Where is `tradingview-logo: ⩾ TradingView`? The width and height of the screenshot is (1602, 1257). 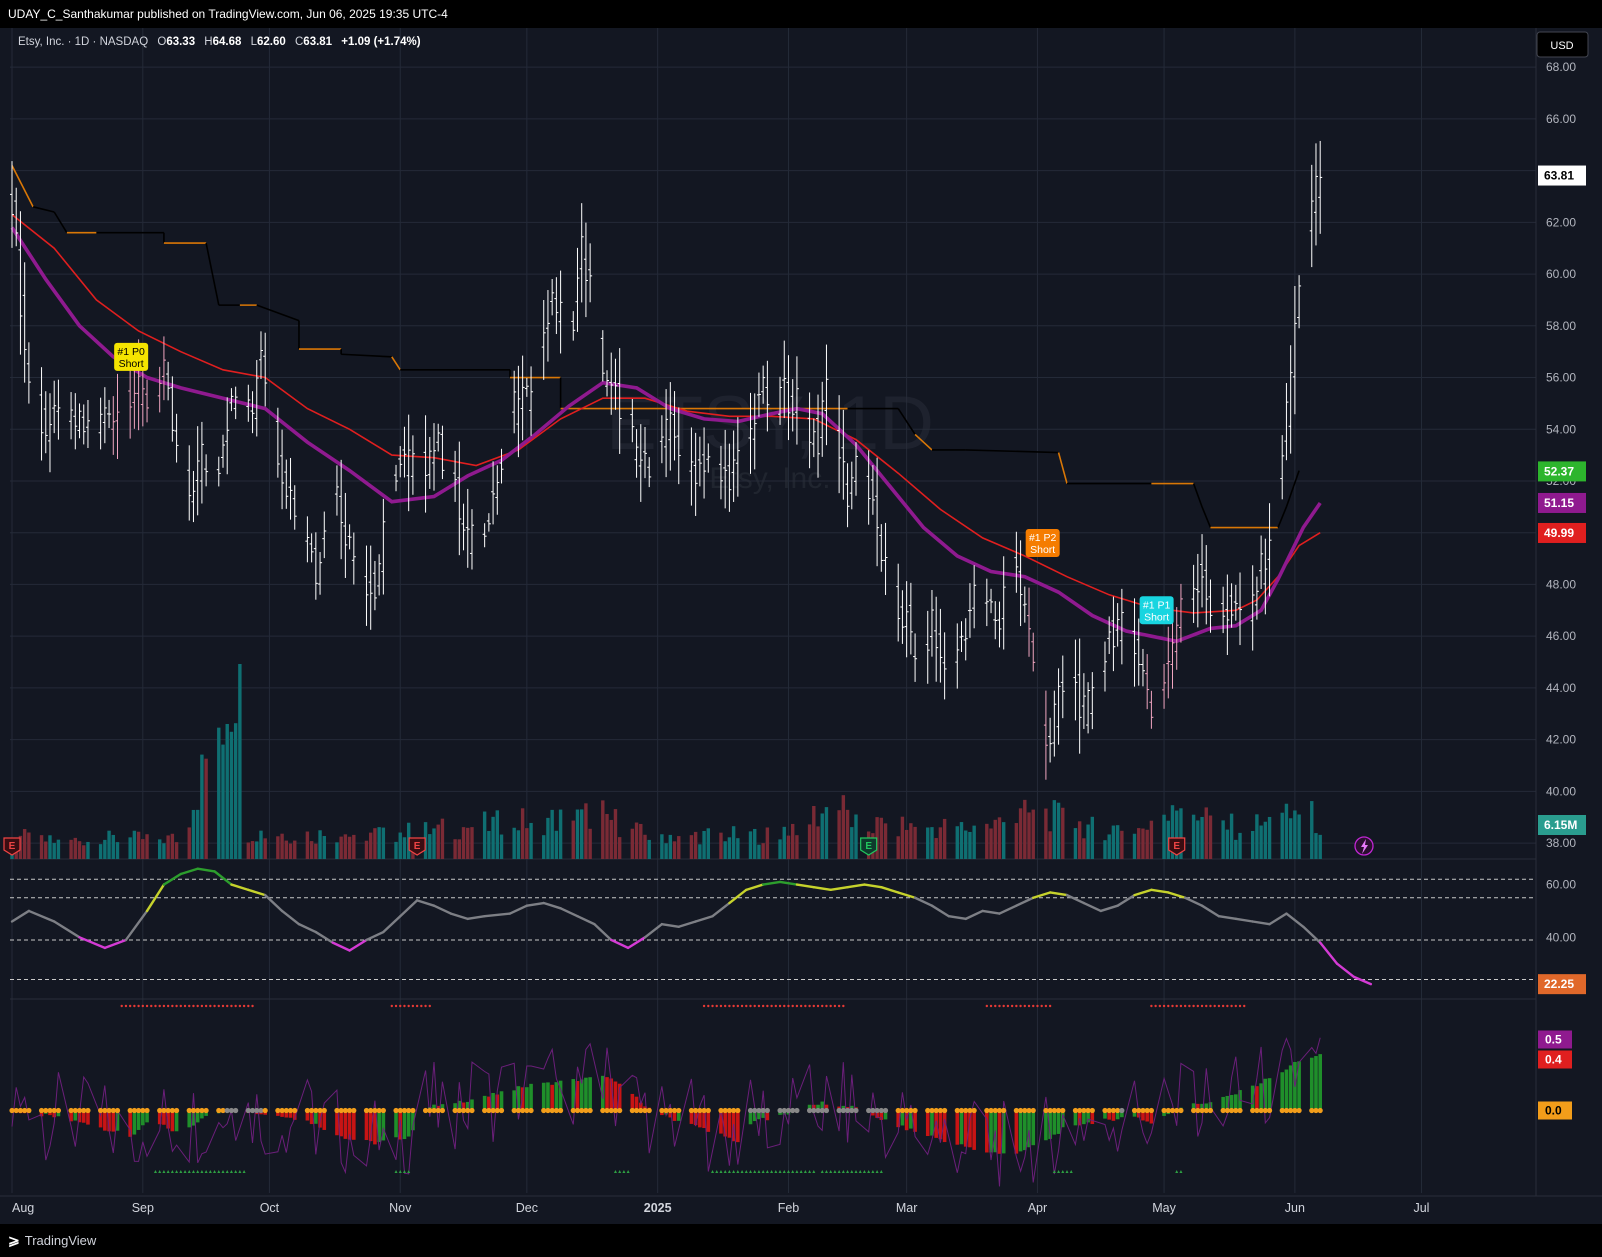
tradingview-logo: ⩾ TradingView is located at coordinates (52, 1240).